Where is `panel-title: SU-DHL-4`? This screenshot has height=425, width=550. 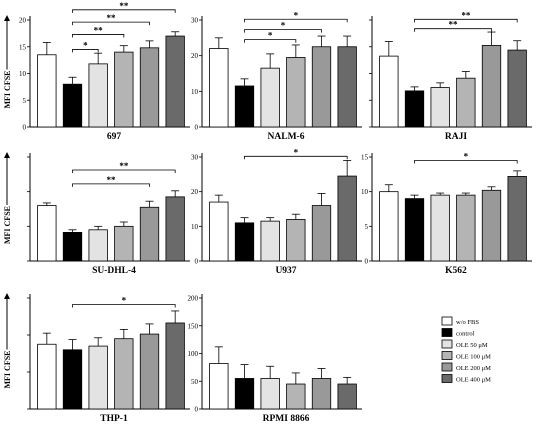
panel-title: SU-DHL-4 is located at coordinates (114, 271).